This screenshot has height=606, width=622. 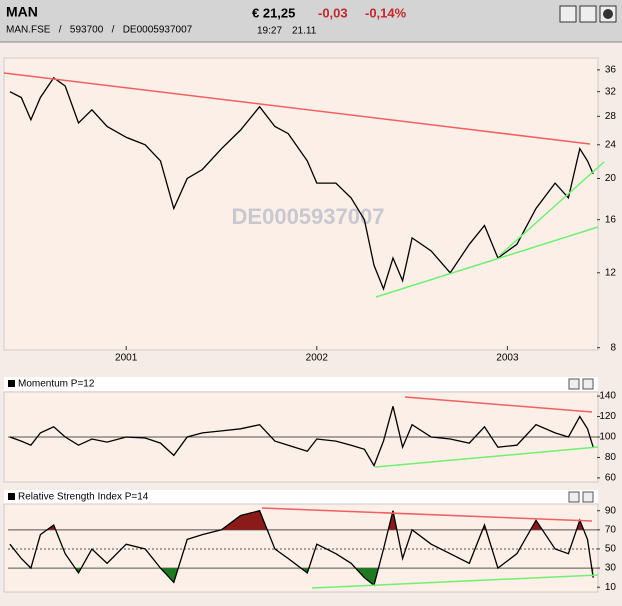 What do you see at coordinates (273, 12) in the screenshot?
I see `header-price: € 21,25` at bounding box center [273, 12].